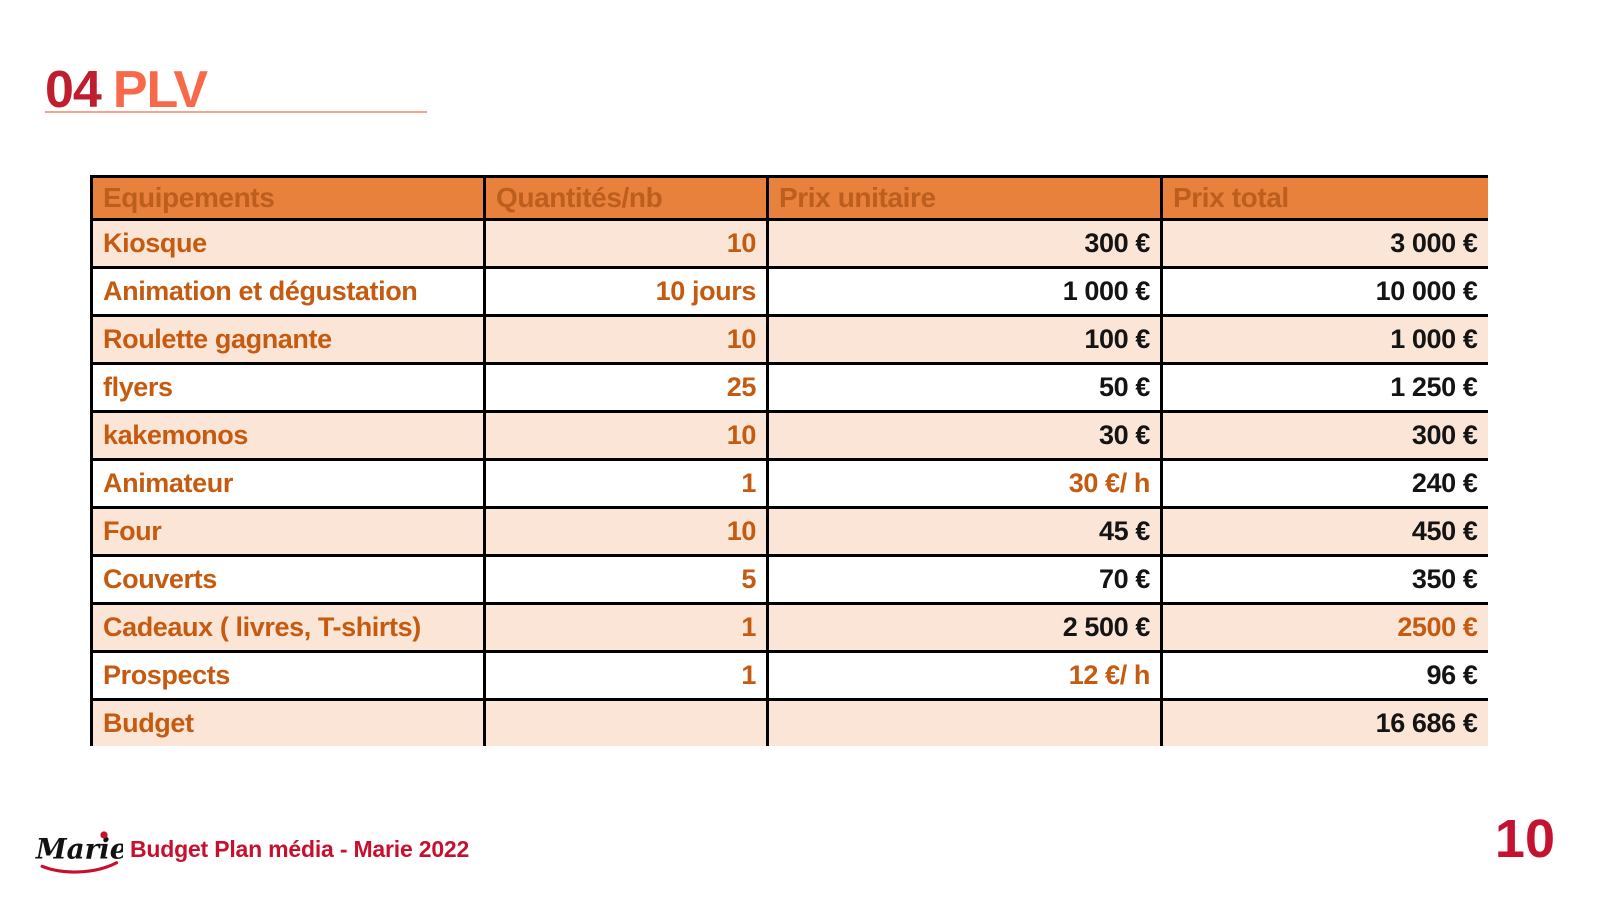  Describe the element at coordinates (1324, 722) in the screenshot. I see `cell-prix-total: 16 686 €` at that location.